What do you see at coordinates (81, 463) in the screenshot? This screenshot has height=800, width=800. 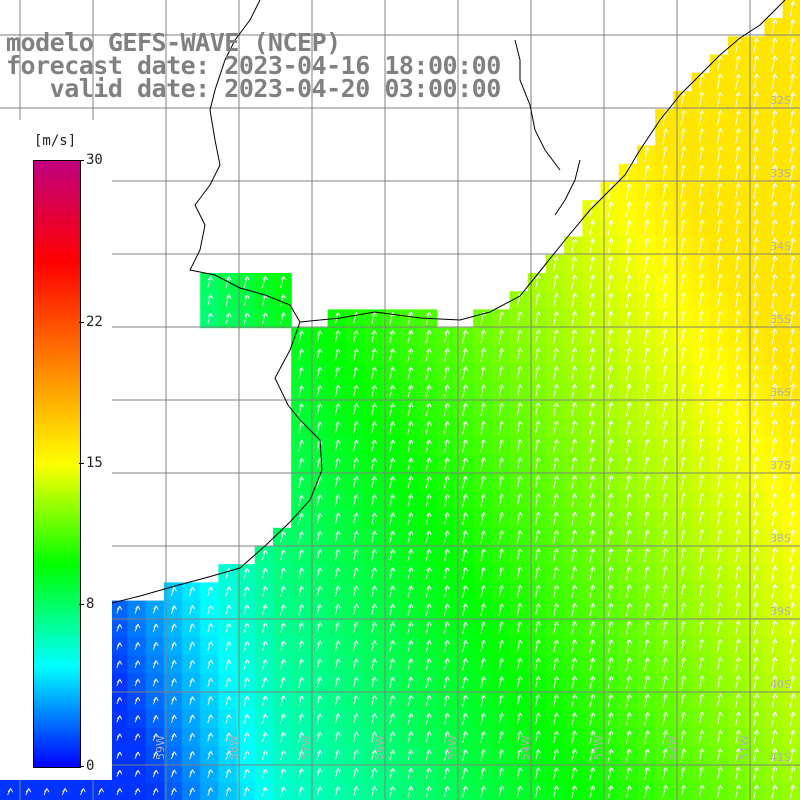 I see `colorbar-tick-mark` at bounding box center [81, 463].